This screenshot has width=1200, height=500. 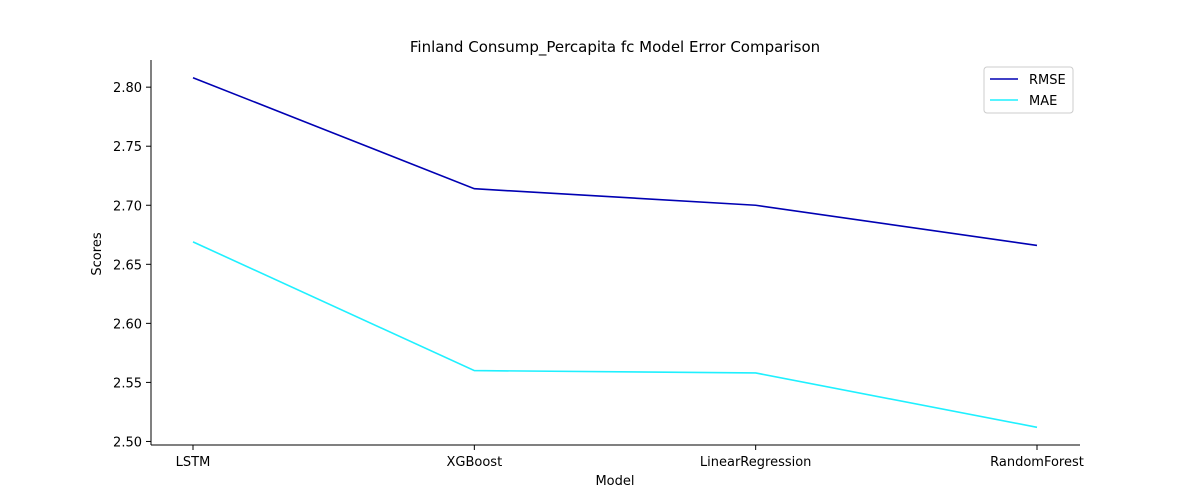 What do you see at coordinates (193, 462) in the screenshot?
I see `x-tick-label: LSTM` at bounding box center [193, 462].